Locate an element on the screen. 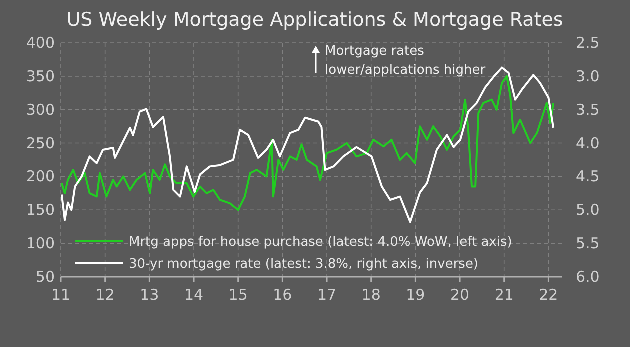 The height and width of the screenshot is (347, 630). legend-label: Mrtg apps for house purchase (latest: 4.0% WoW, left axis) is located at coordinates (320, 242).